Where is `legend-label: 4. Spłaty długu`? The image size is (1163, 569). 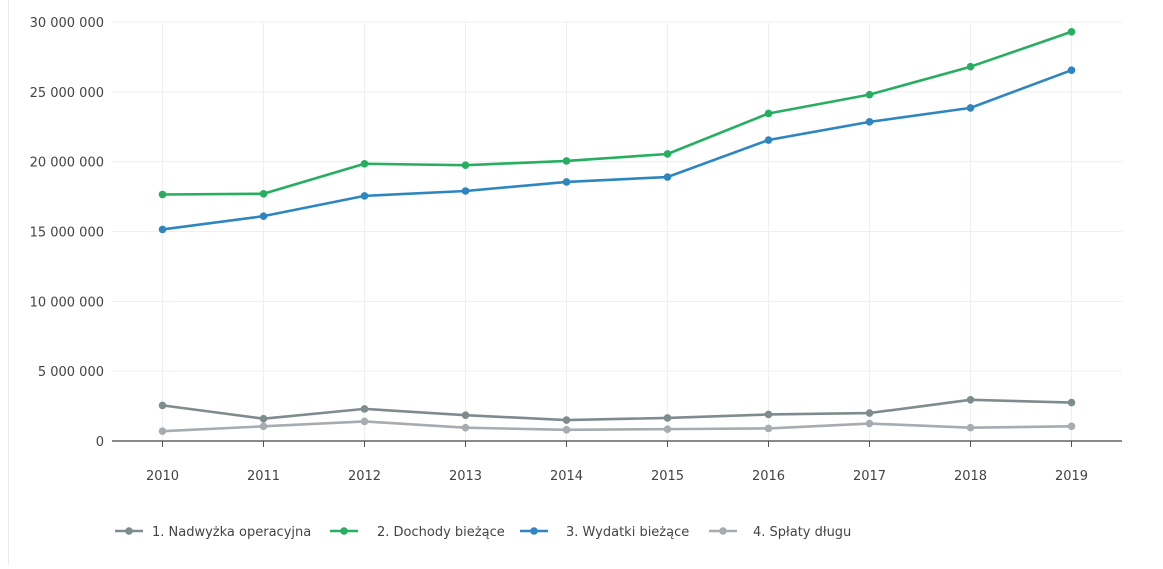 legend-label: 4. Spłaty długu is located at coordinates (802, 532).